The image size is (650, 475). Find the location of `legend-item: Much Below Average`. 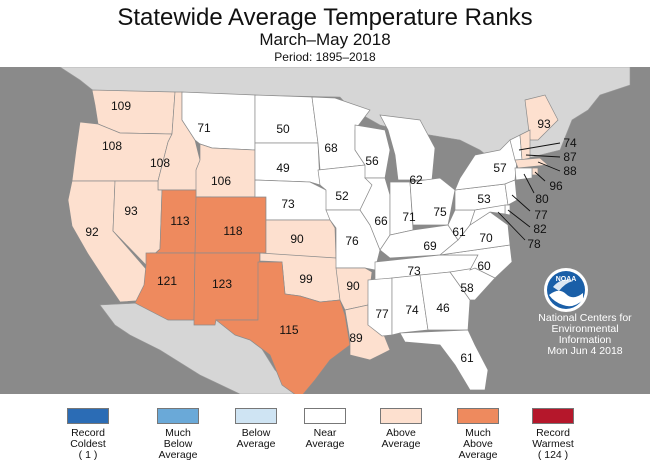

legend-item: Much Below Average is located at coordinates (178, 434).